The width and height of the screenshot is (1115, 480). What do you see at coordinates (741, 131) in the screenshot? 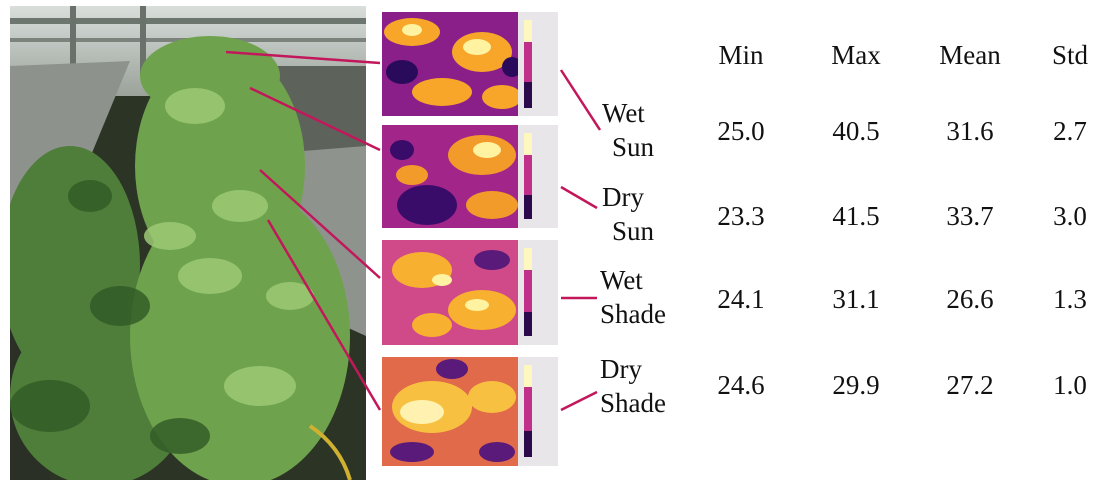
I see `cell-wet-sun-min: 25.0` at bounding box center [741, 131].